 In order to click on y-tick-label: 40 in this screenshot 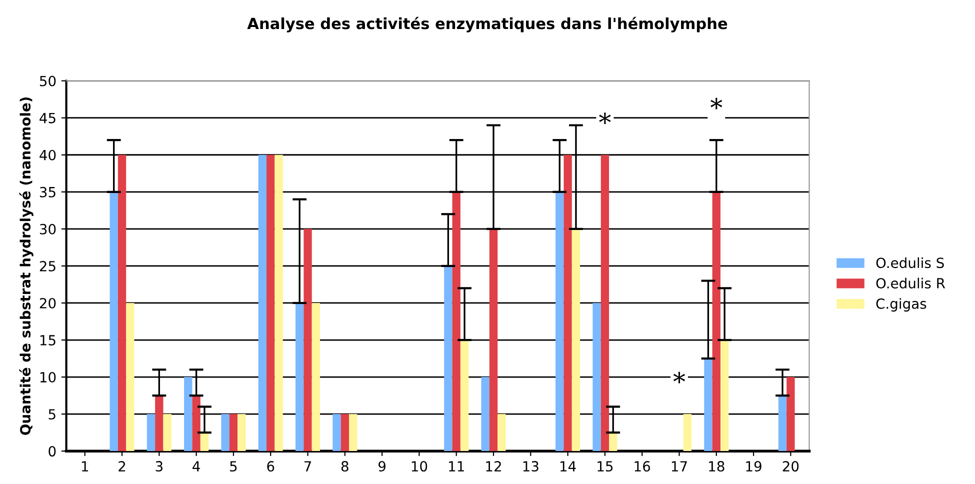, I will do `click(48, 155)`.